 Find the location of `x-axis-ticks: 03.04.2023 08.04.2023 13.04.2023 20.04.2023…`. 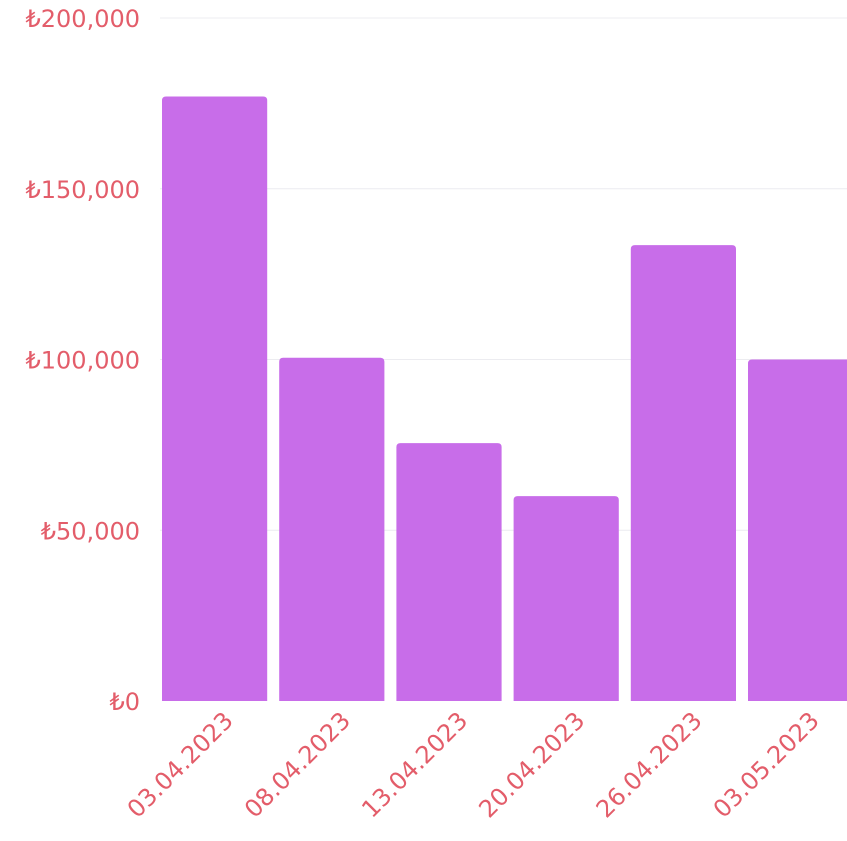

x-axis-ticks: 03.04.2023 08.04.2023 13.04.2023 20.04.2023… is located at coordinates (473, 764).